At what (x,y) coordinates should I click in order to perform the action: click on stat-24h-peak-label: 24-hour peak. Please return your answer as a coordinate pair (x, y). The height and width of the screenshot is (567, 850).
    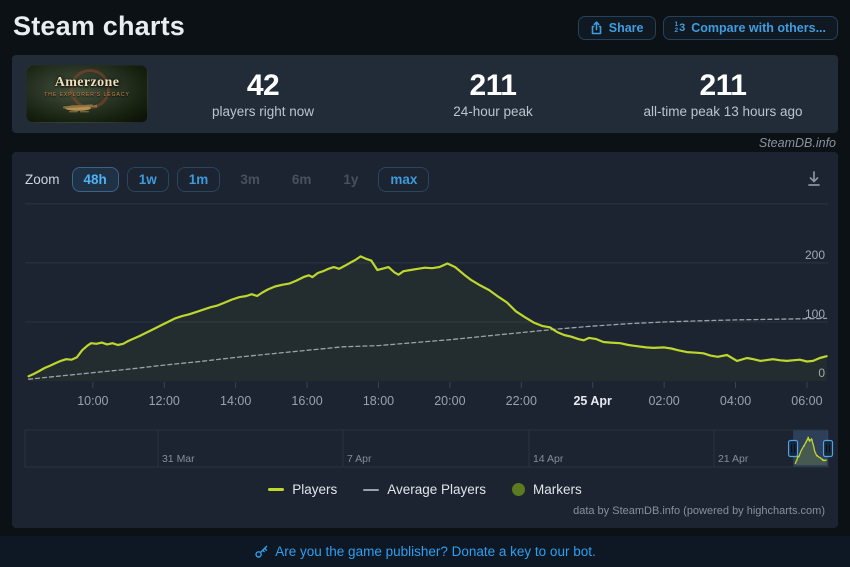
    Looking at the image, I should click on (493, 111).